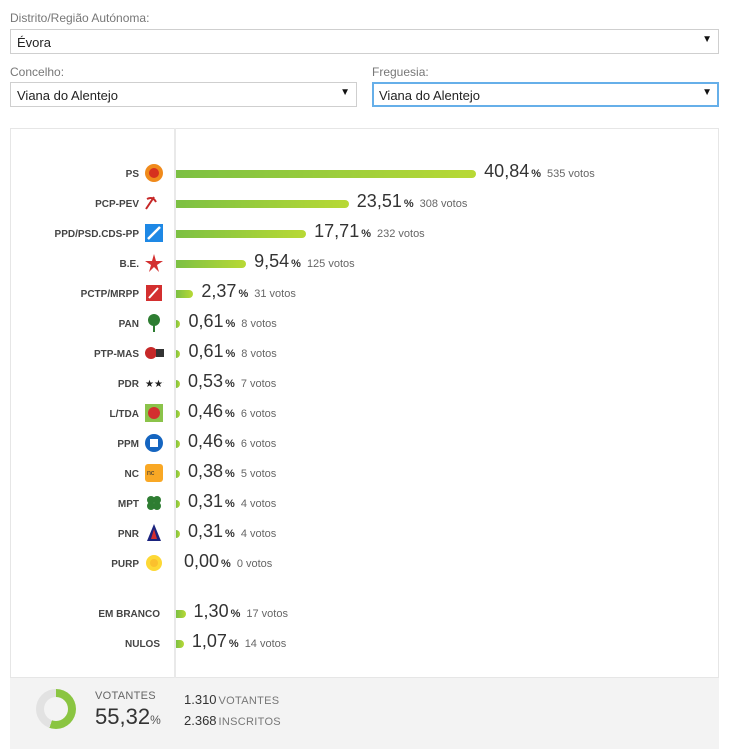 The height and width of the screenshot is (749, 729). What do you see at coordinates (219, 291) in the screenshot?
I see `result-percentage: 2,37` at bounding box center [219, 291].